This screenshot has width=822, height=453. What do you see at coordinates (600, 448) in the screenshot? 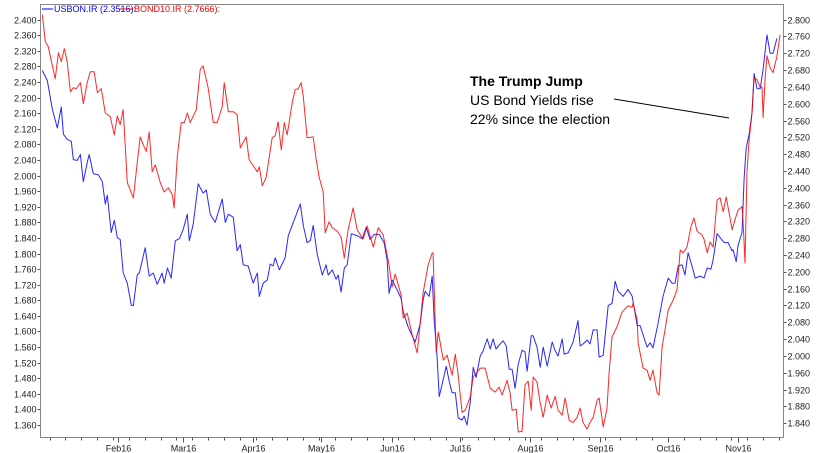
I see `x-tick-label: Sep16` at bounding box center [600, 448].